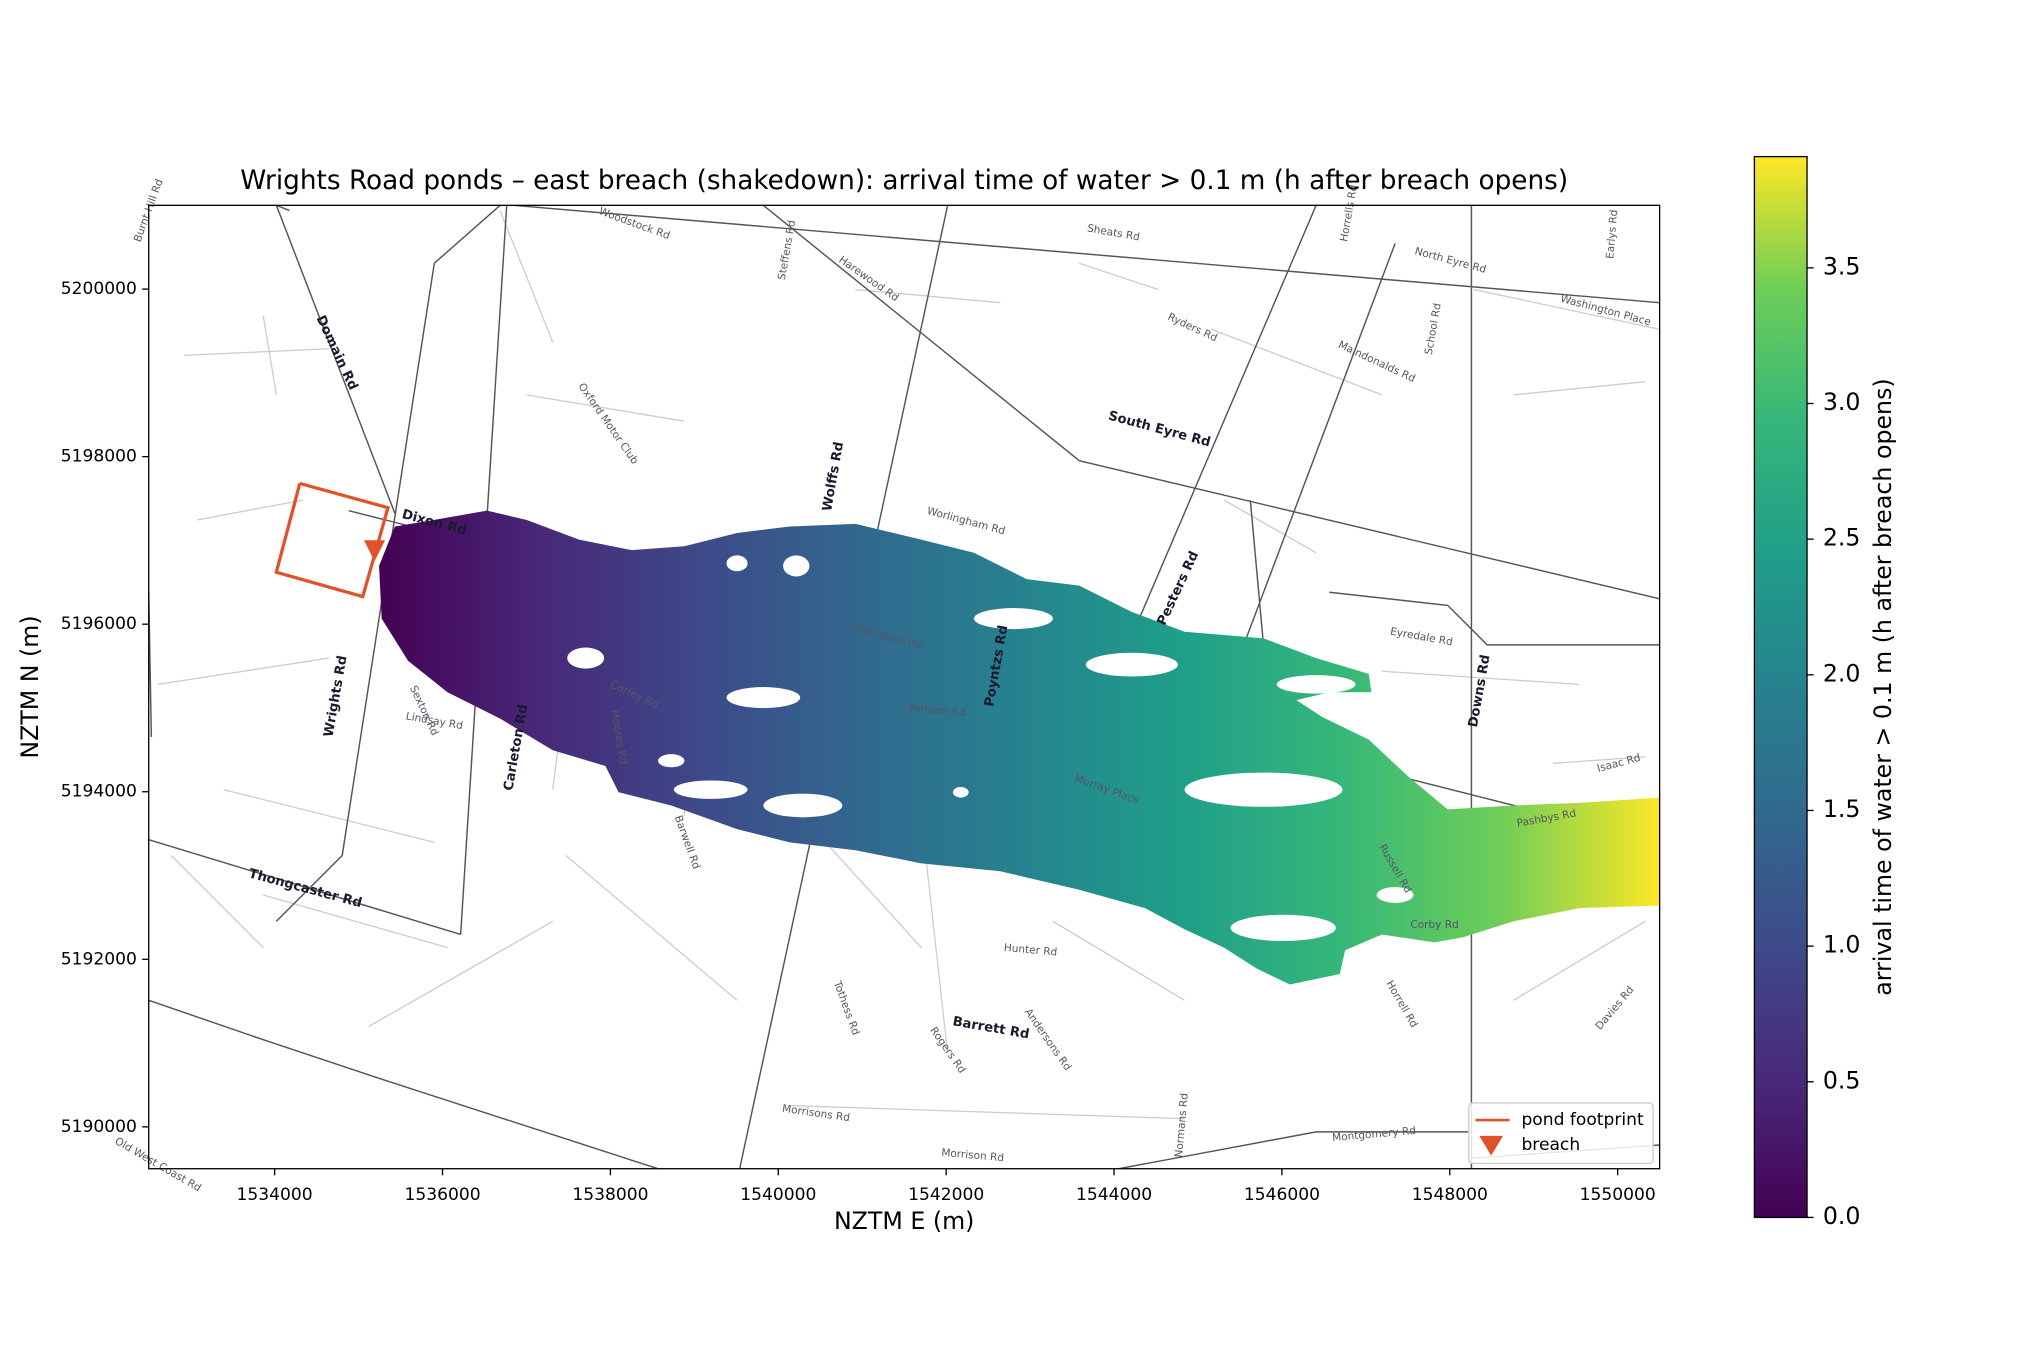 This screenshot has height=1360, width=2040. What do you see at coordinates (1619, 763) in the screenshot?
I see `road-label: Isaac Rd` at bounding box center [1619, 763].